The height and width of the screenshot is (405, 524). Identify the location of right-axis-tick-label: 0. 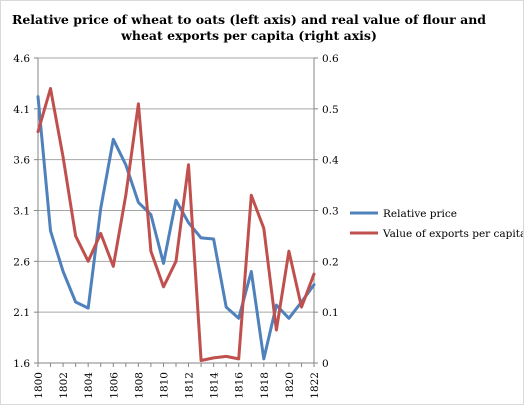
(325, 364).